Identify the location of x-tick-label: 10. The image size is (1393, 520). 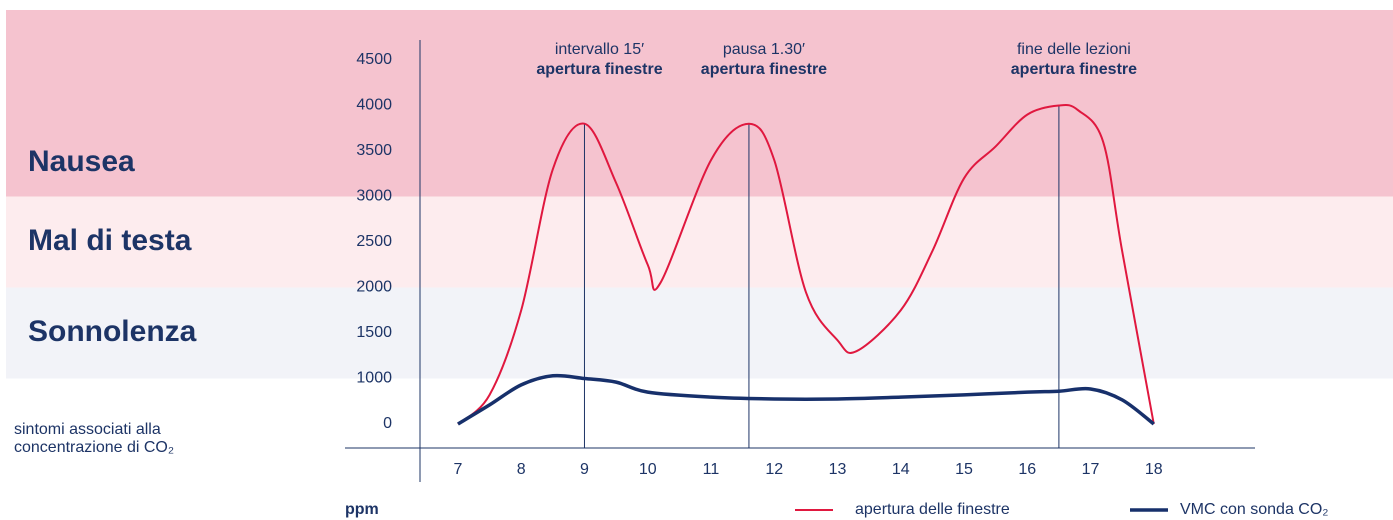
(648, 469).